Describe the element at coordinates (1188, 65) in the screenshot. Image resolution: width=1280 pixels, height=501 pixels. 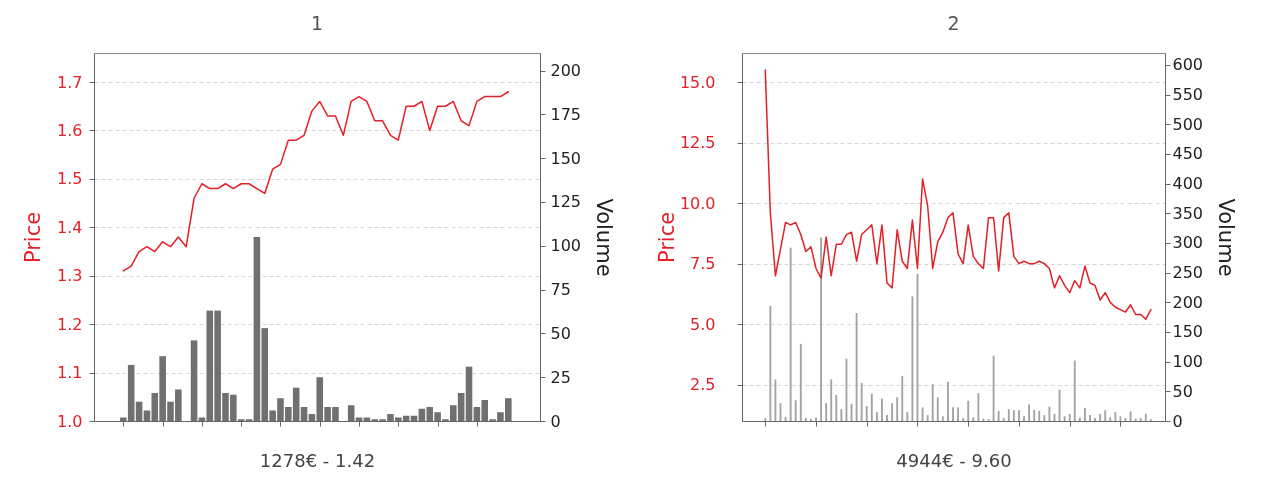
I see `y2-tick-label: 600` at that location.